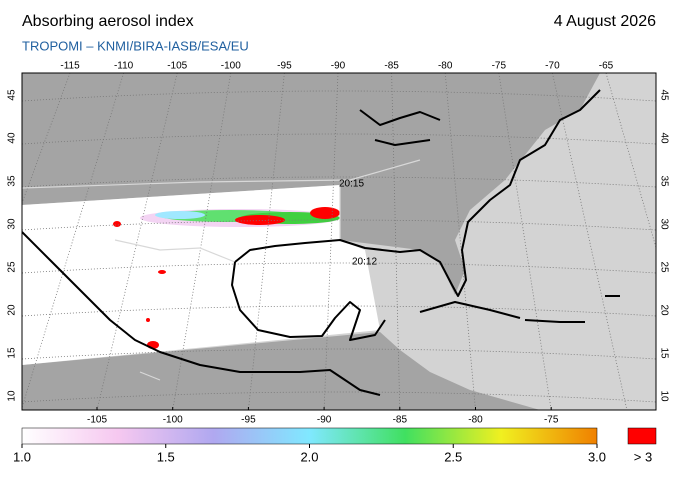 This screenshot has width=676, height=485. What do you see at coordinates (309, 456) in the screenshot?
I see `colorbar-tick-label: 2.0` at bounding box center [309, 456].